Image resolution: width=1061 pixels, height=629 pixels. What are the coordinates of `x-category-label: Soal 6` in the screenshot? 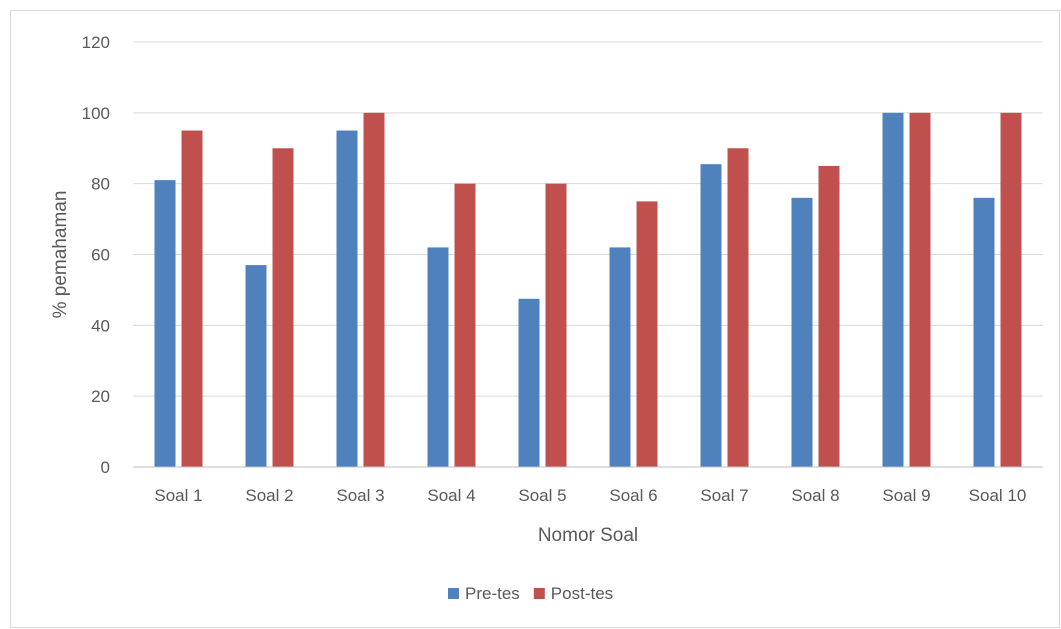 It's located at (633, 495).